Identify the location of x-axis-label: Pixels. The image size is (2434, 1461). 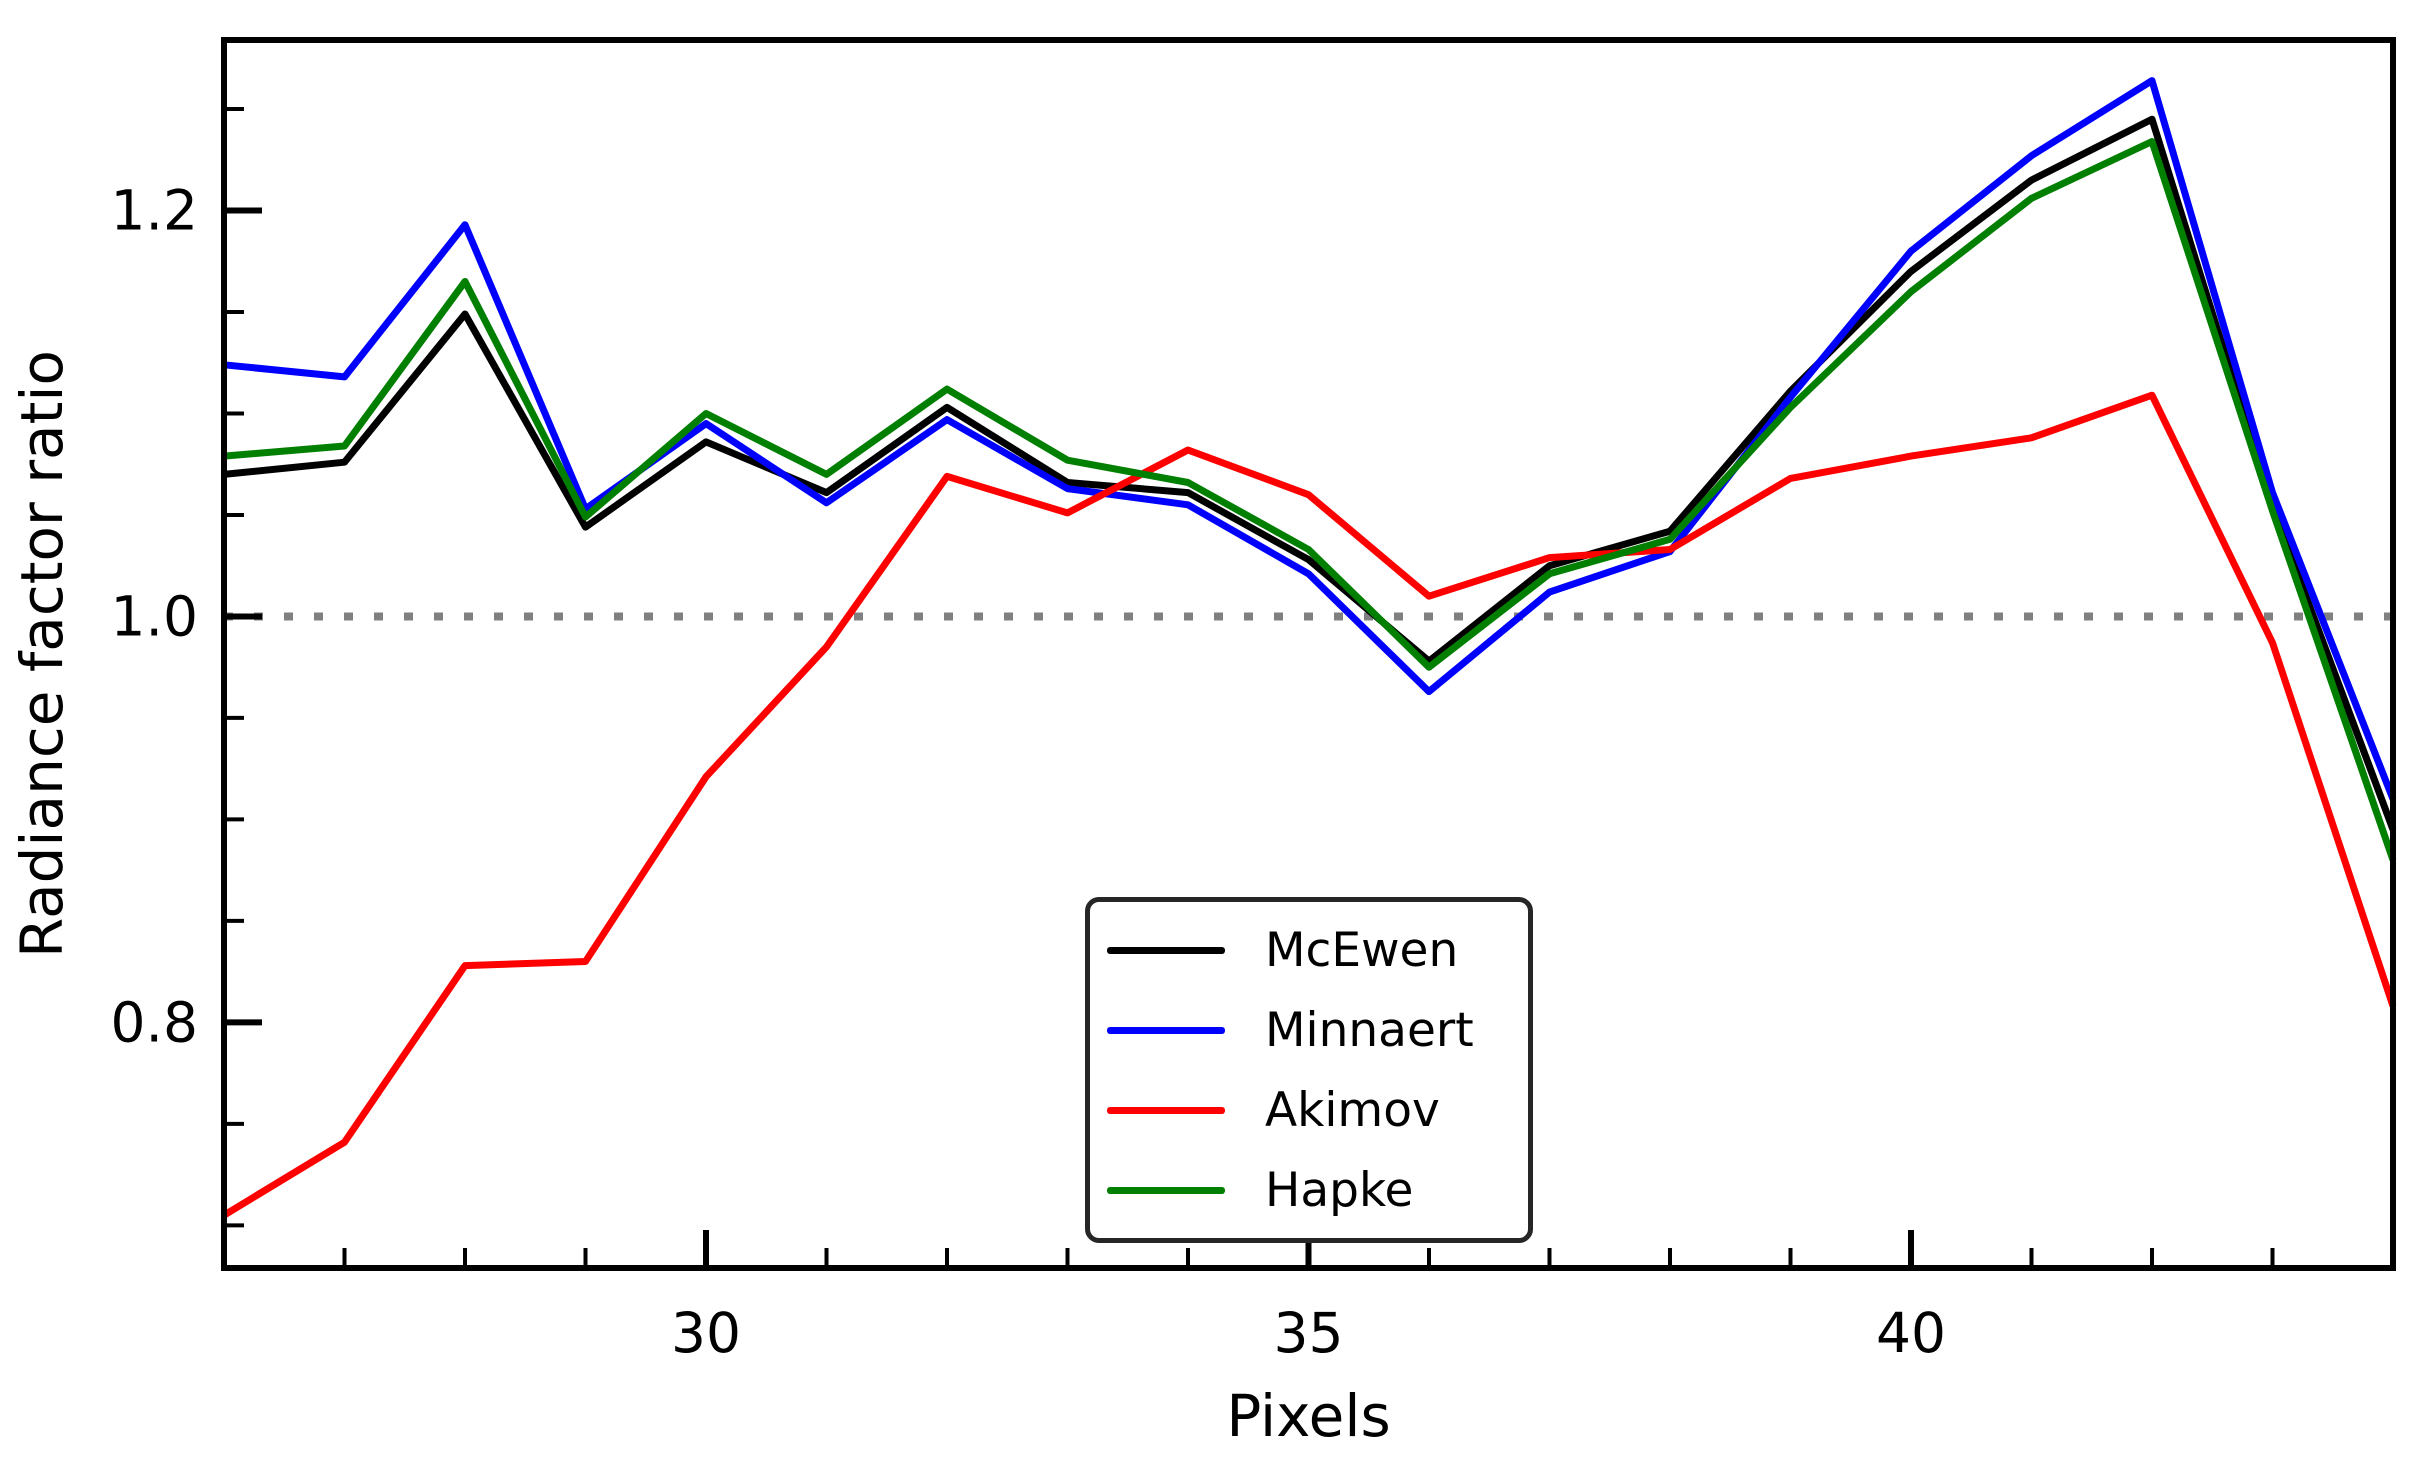
(1308, 1416).